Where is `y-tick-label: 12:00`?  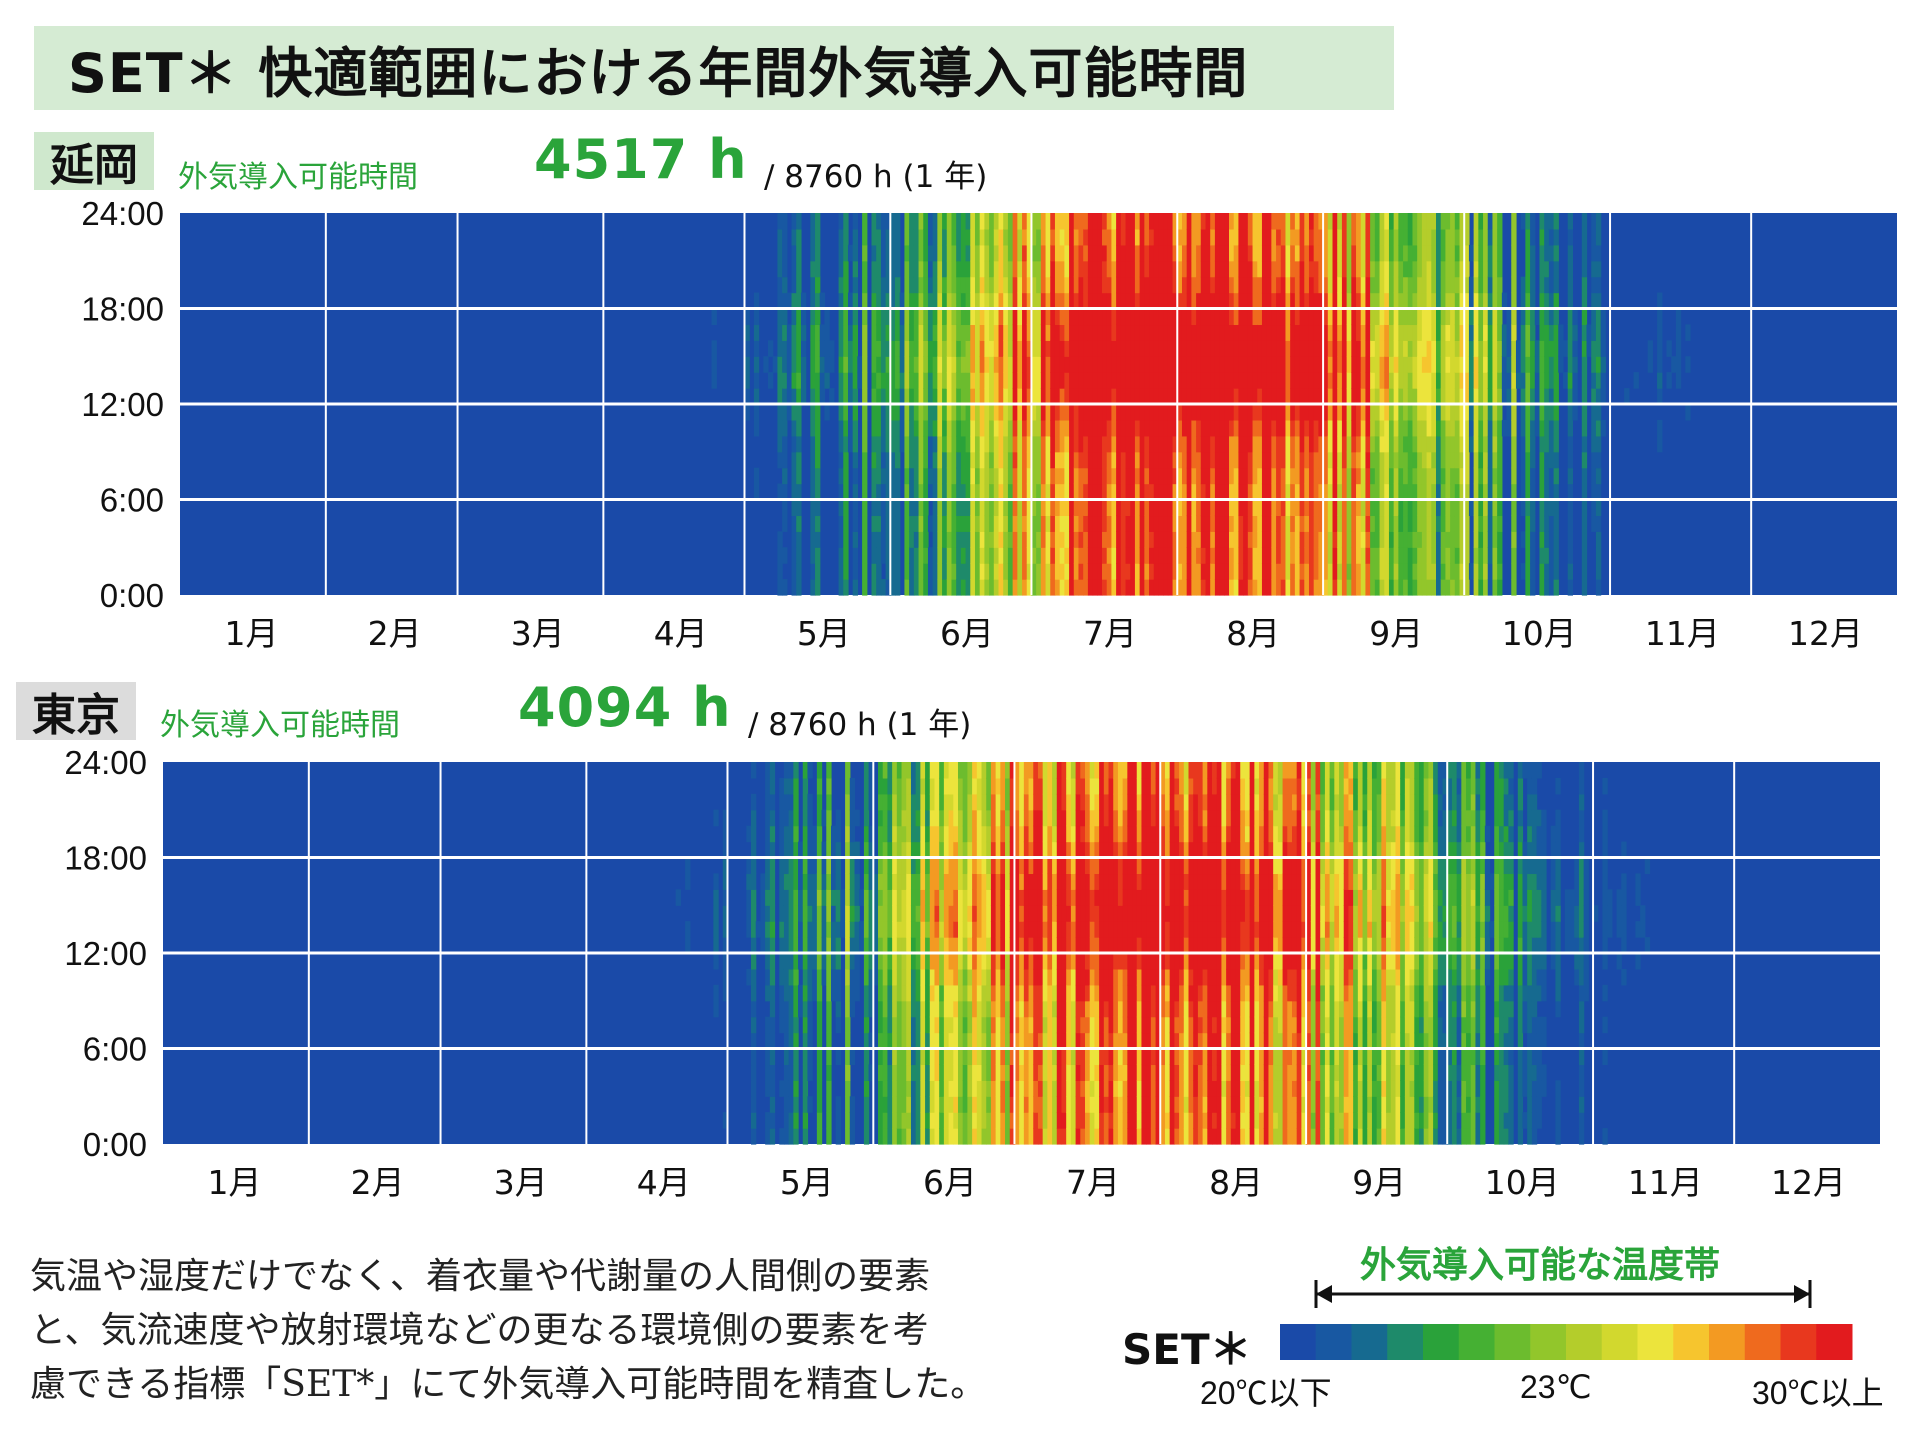
y-tick-label: 12:00 is located at coordinates (122, 404).